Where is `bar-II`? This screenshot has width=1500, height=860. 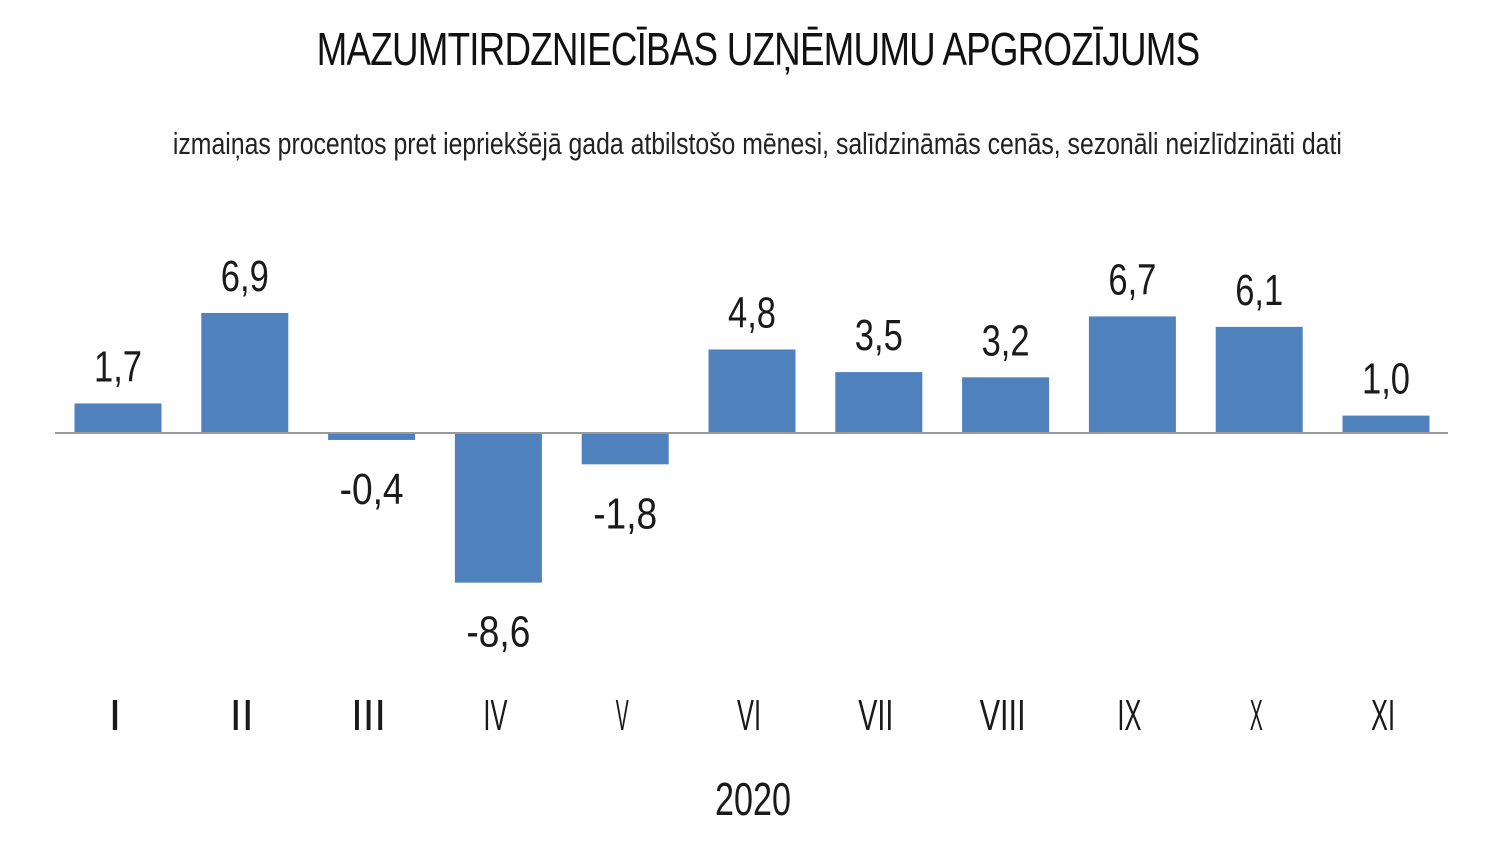 bar-II is located at coordinates (245, 372).